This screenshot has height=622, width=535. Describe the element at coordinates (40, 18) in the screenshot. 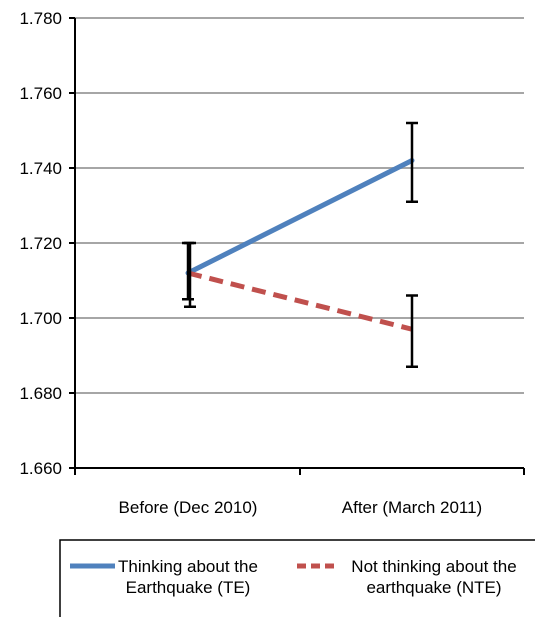

I see `y-tick-label: 1.780` at that location.